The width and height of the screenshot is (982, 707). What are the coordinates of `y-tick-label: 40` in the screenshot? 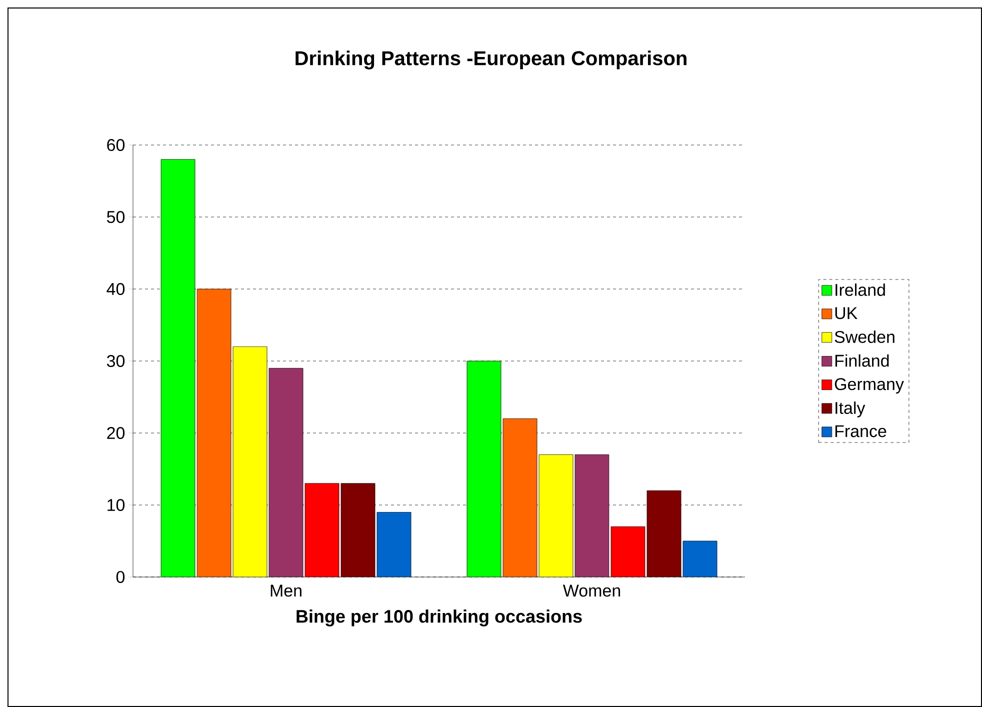 It's located at (115, 289).